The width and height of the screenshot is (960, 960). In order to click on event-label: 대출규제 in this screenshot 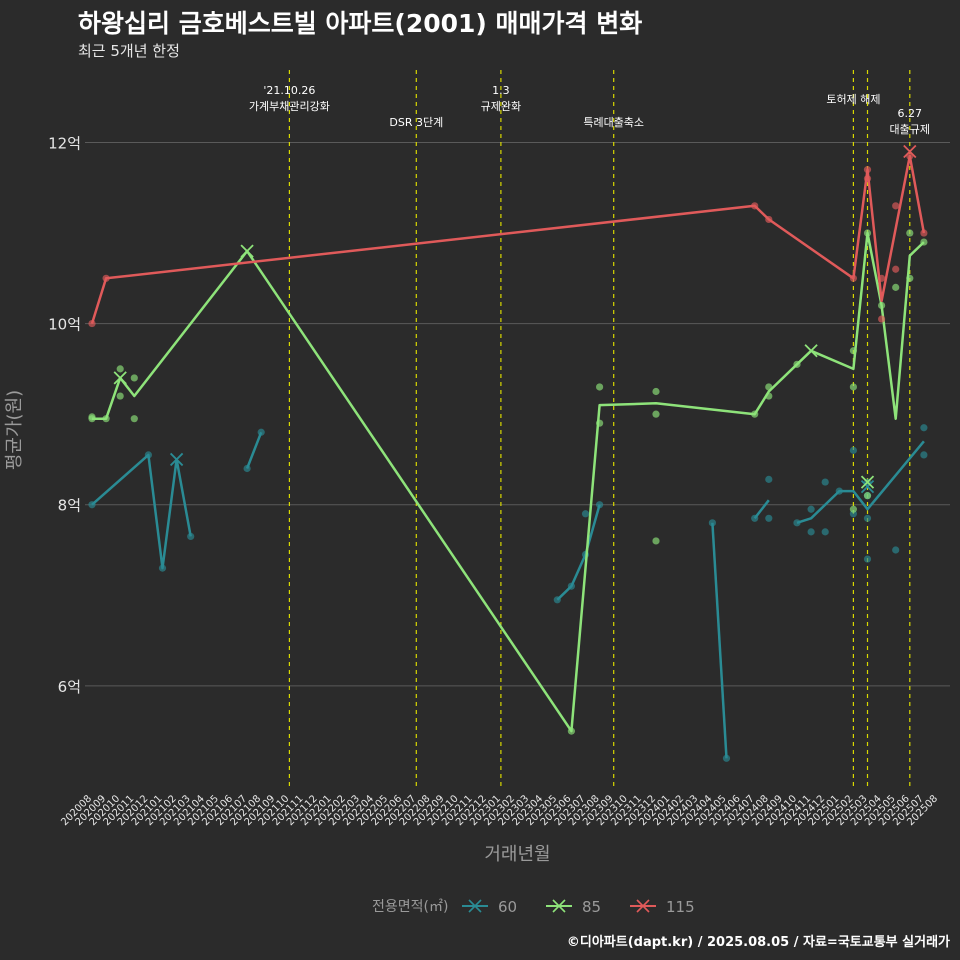, I will do `click(910, 129)`.